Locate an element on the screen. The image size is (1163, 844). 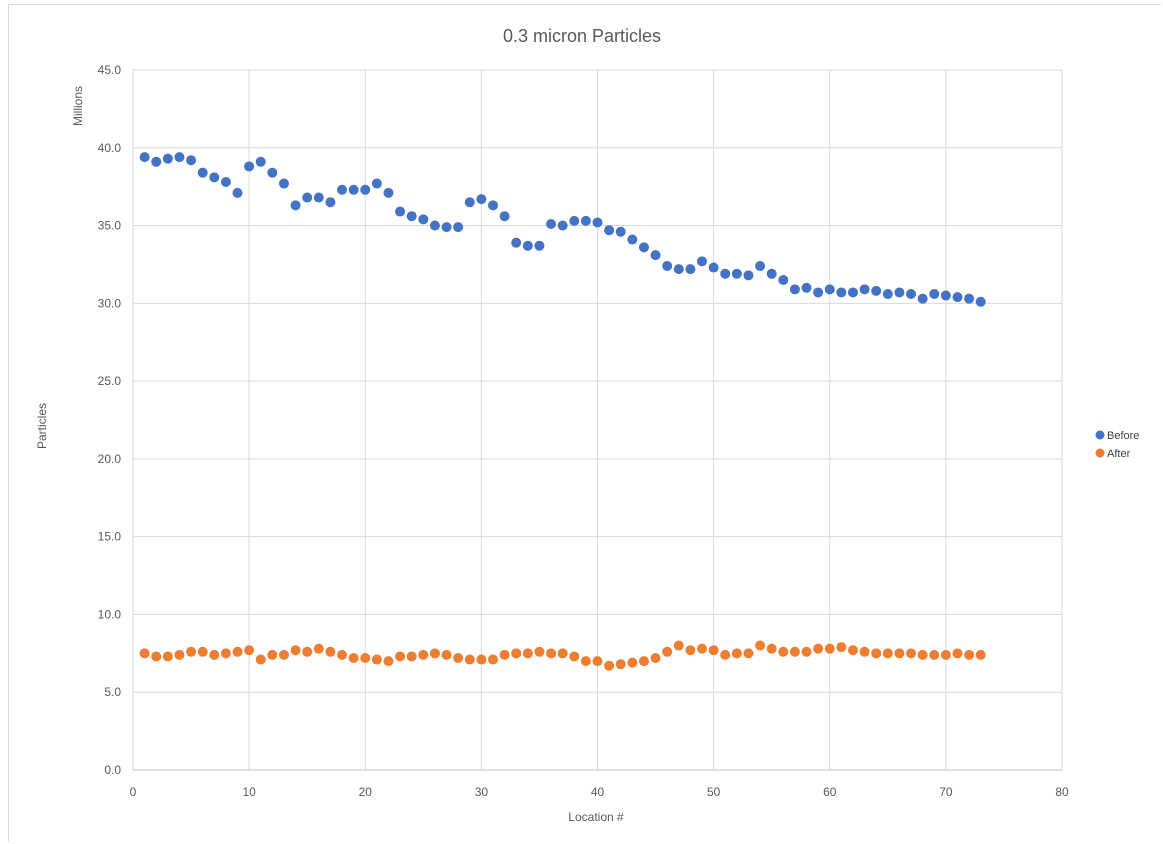
y-tick-label: 10.0 is located at coordinates (110, 614).